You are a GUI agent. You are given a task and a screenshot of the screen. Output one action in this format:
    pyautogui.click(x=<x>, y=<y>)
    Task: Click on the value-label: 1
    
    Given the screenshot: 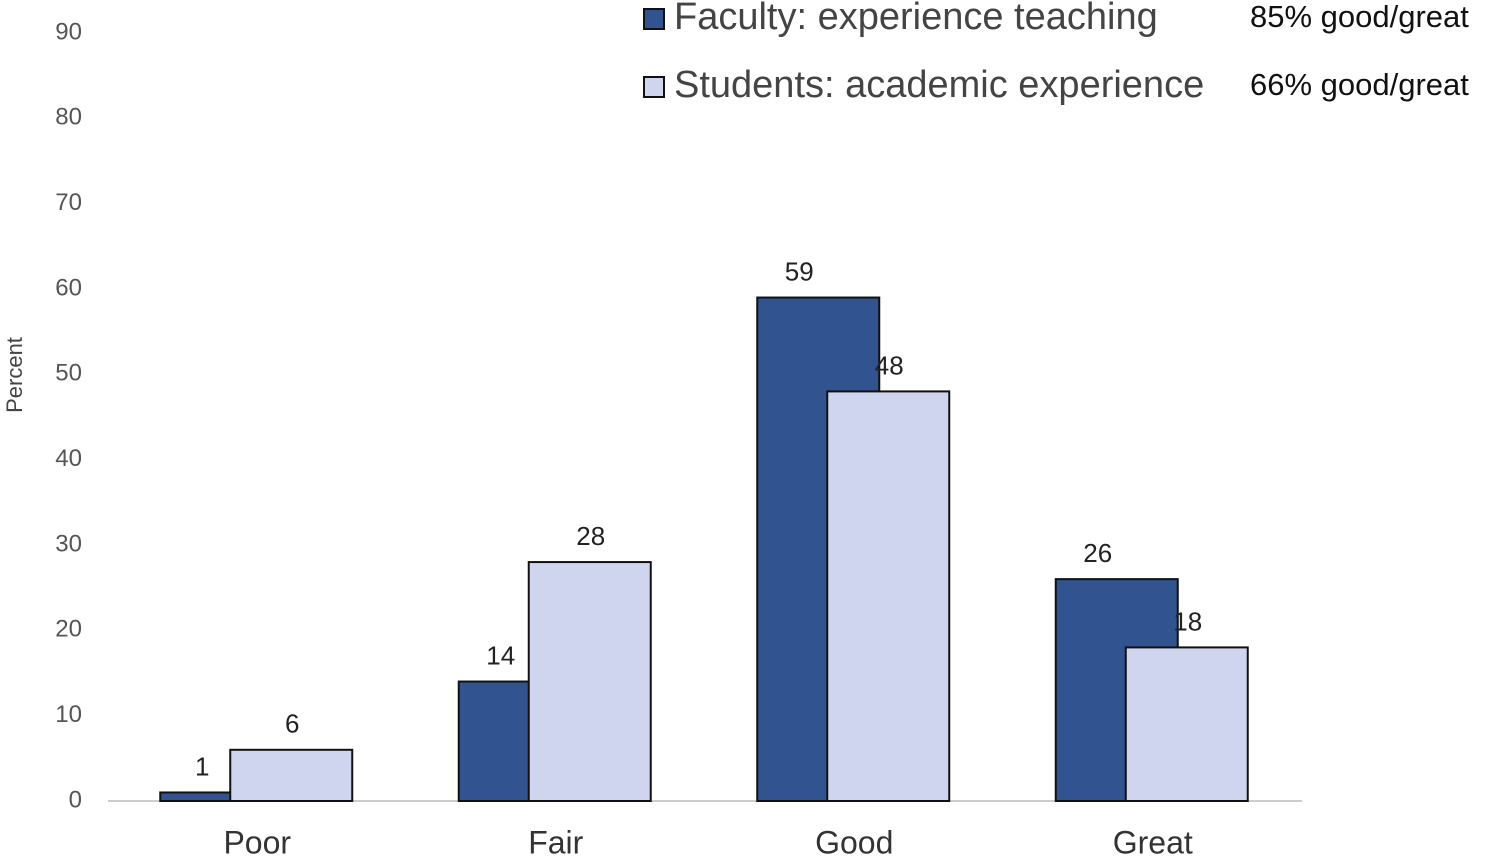 What is the action you would take?
    pyautogui.click(x=202, y=766)
    